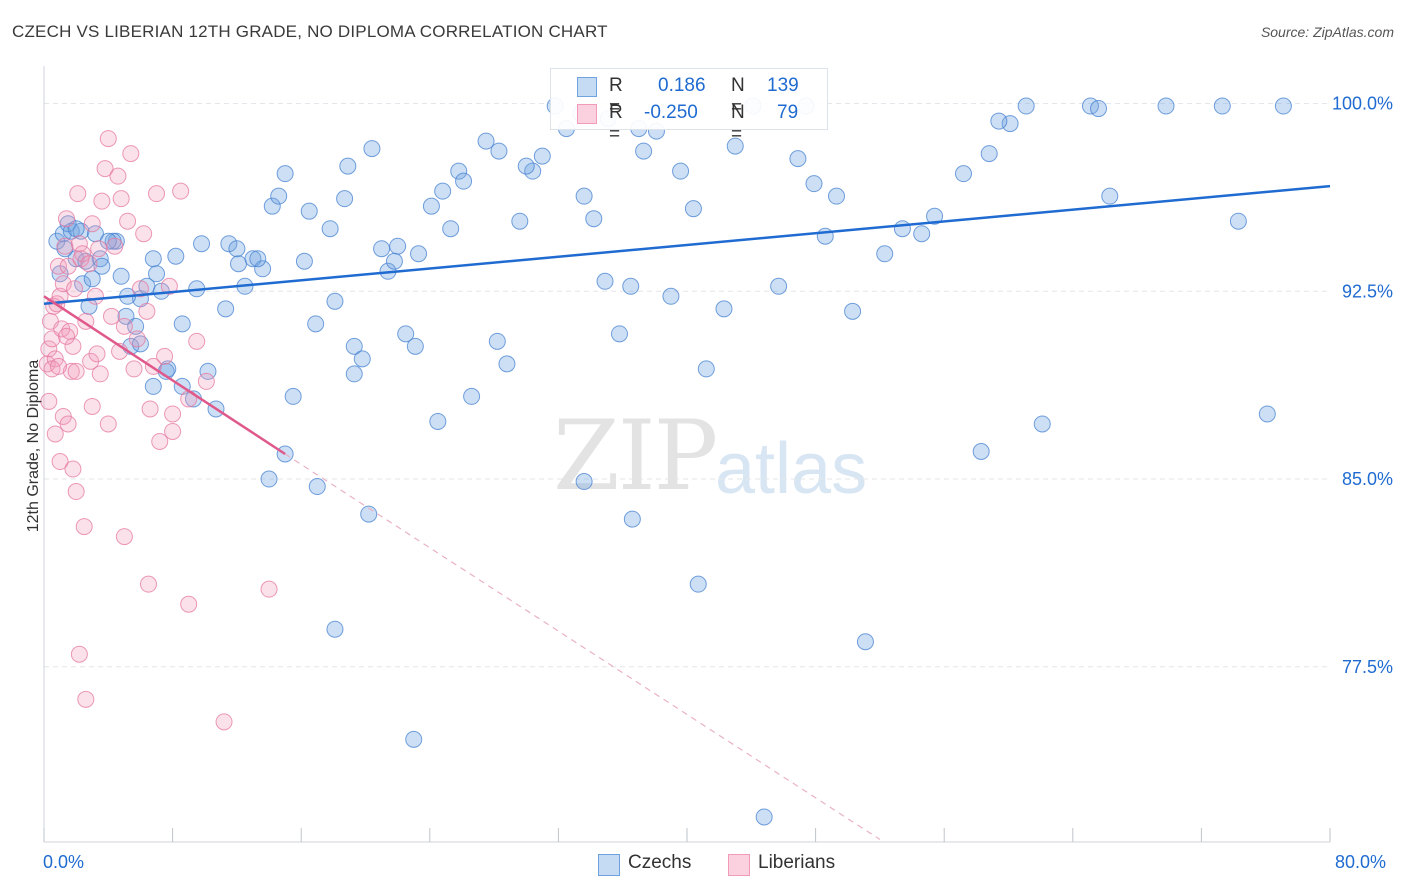 Image resolution: width=1406 pixels, height=892 pixels. Describe the element at coordinates (1361, 862) in the screenshot. I see `x-tick-label-max: 80.0%` at that location.